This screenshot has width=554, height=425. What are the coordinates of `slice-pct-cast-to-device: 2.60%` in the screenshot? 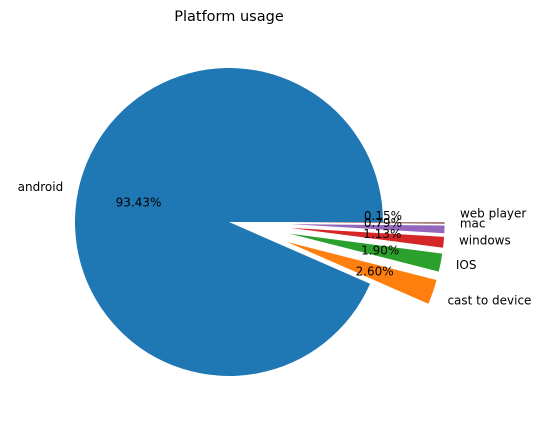 It's located at (375, 272).